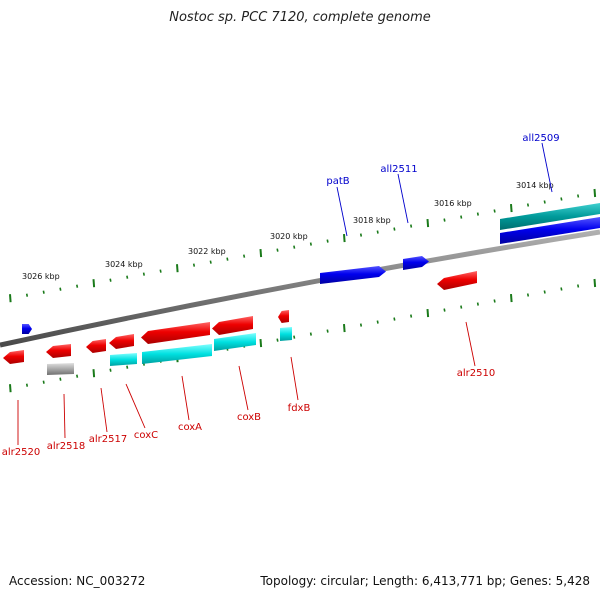 Image resolution: width=600 pixels, height=600 pixels. I want to click on gene-arrow-all2509, so click(550, 230).